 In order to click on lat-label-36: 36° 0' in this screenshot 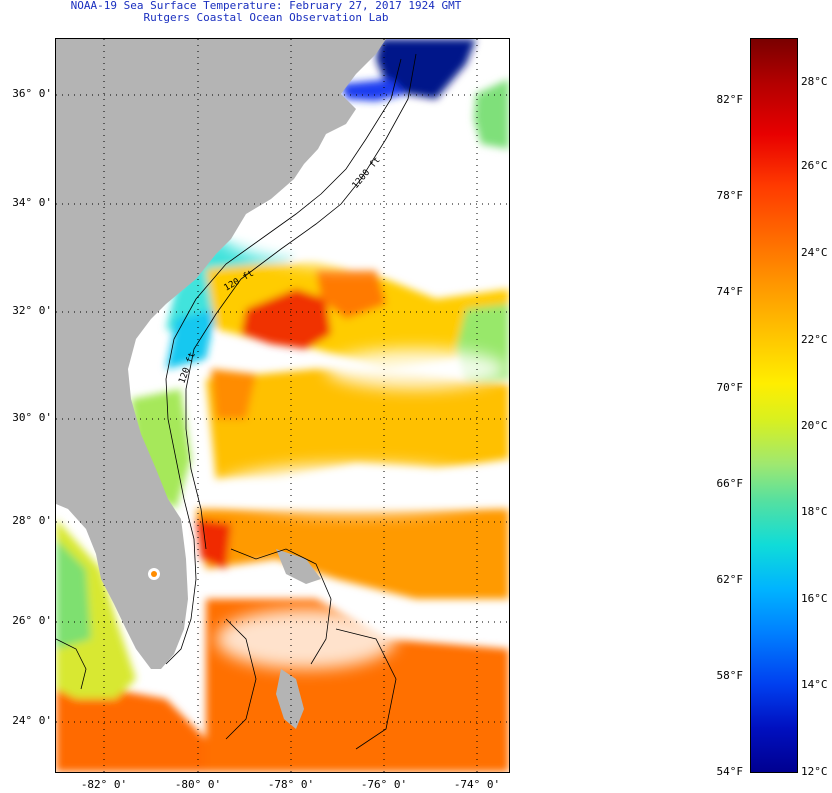, I will do `click(32, 93)`.